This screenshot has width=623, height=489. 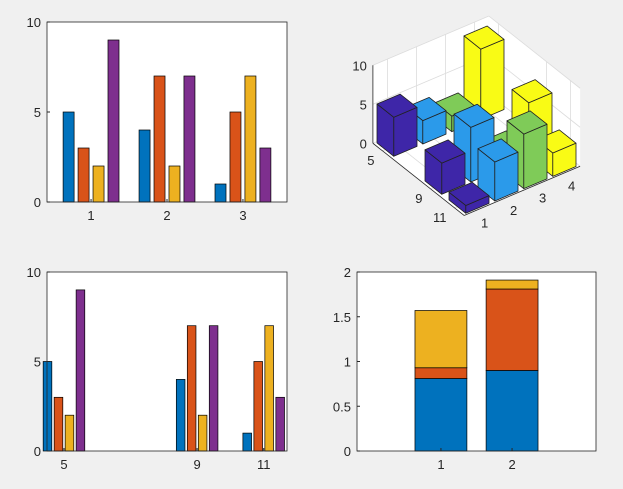 What do you see at coordinates (440, 217) in the screenshot?
I see `y-tick-label: 11` at bounding box center [440, 217].